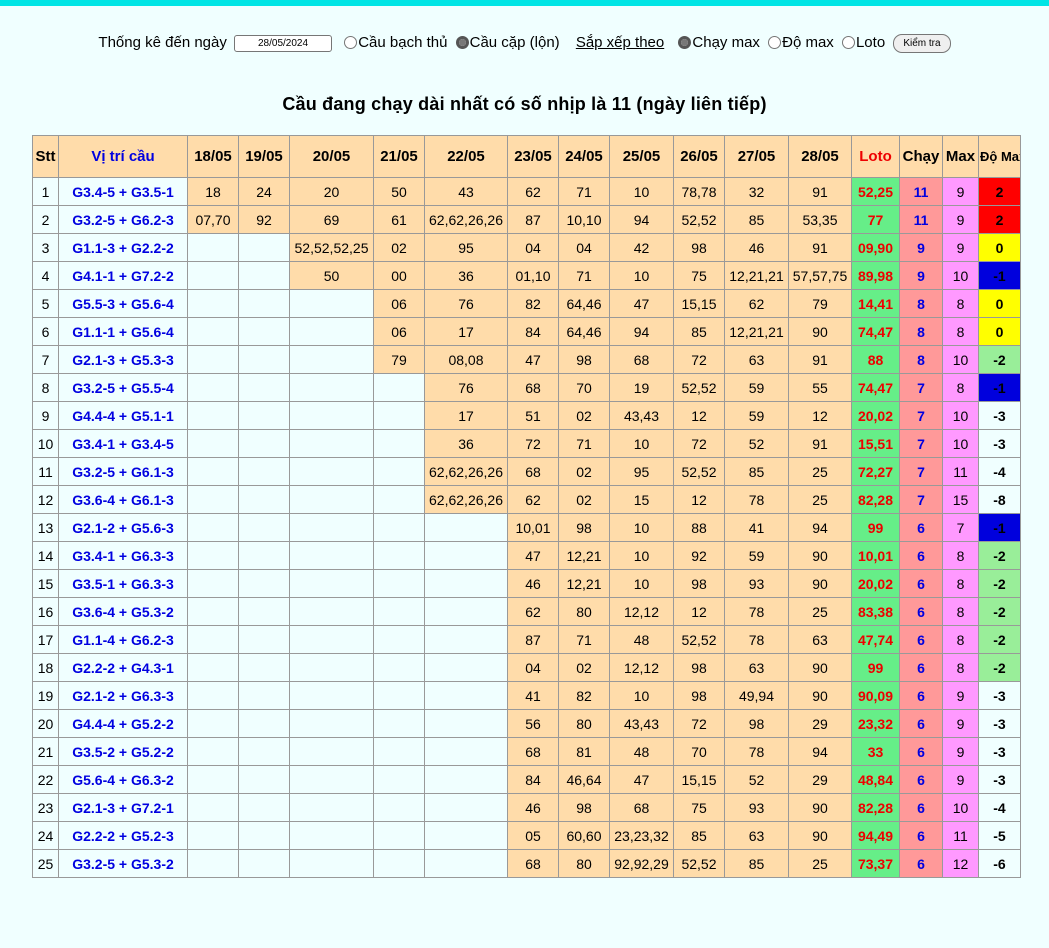  Describe the element at coordinates (123, 359) in the screenshot. I see `position-link: G2.1-3 + G5.3-3` at that location.